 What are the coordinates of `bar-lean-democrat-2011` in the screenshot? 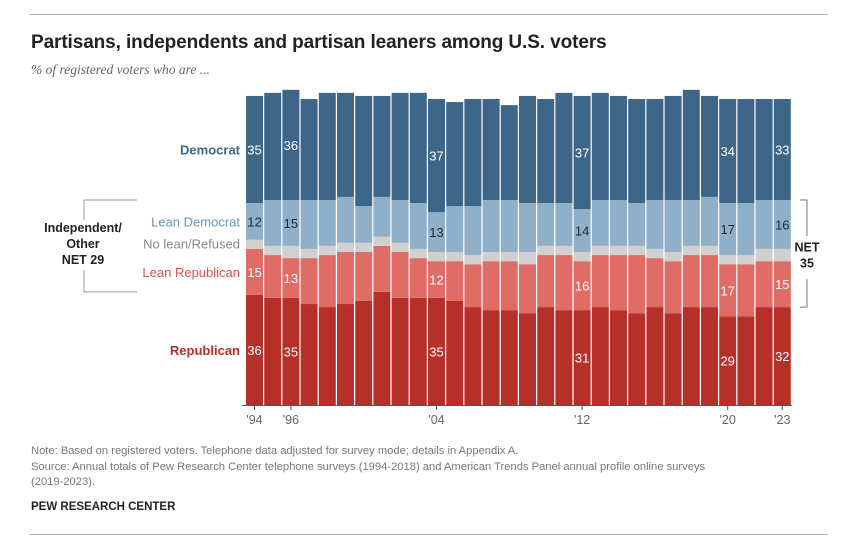 It's located at (564, 224).